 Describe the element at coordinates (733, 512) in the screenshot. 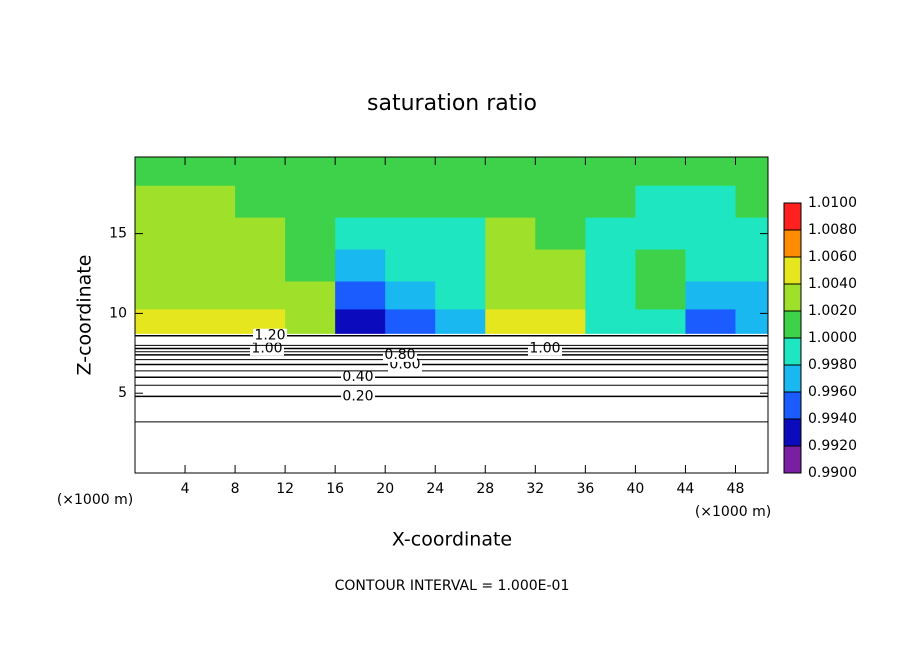

I see `x-unit: (×1000 m)` at that location.